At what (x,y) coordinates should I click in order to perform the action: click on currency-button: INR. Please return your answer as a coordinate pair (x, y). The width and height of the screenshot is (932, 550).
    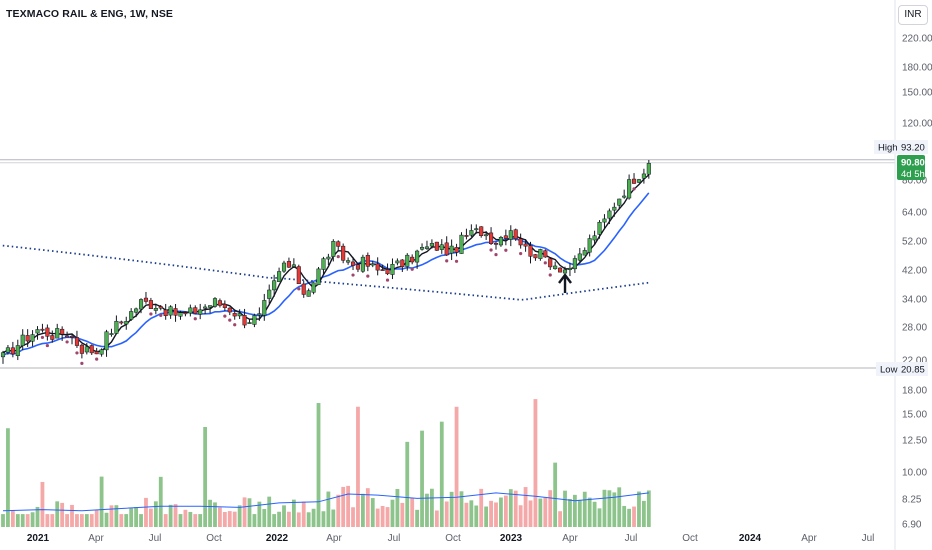
    Looking at the image, I should click on (913, 15).